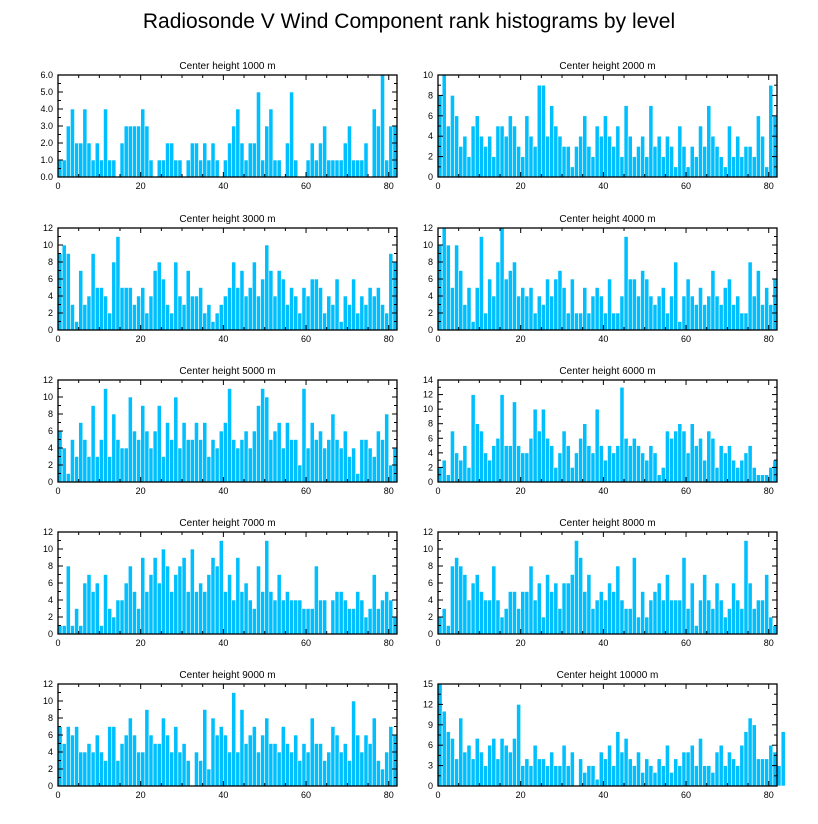  I want to click on x-tick-label: 20, so click(521, 491).